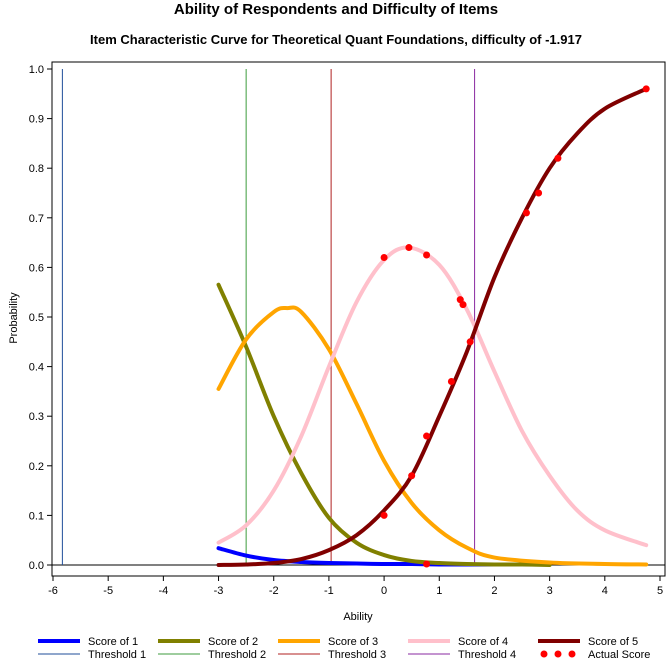 The height and width of the screenshot is (672, 672). I want to click on x-tick-label: 3, so click(550, 591).